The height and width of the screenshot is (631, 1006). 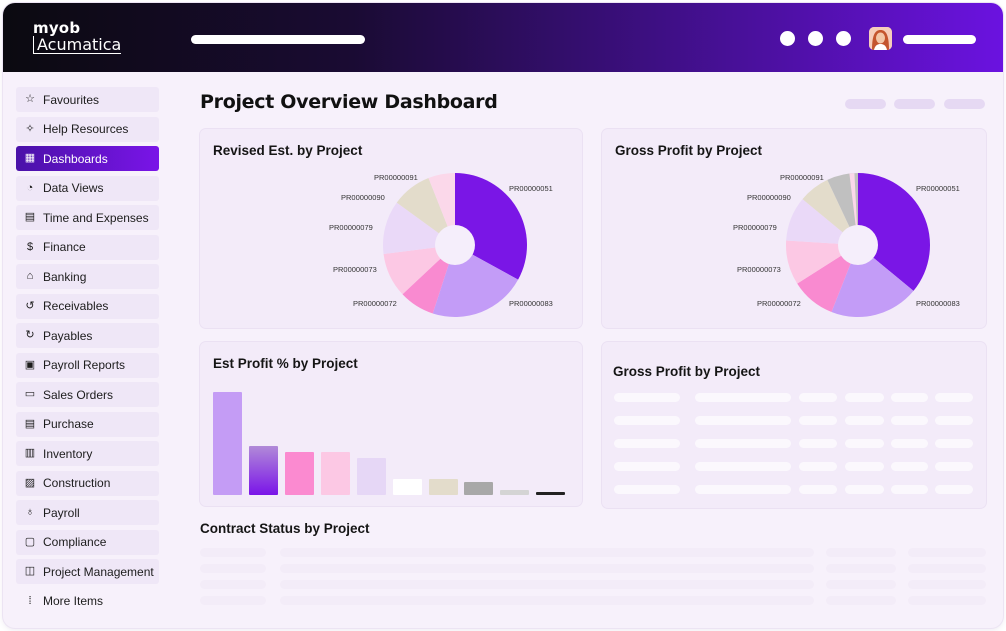 I want to click on bank-icon: ⌂, so click(x=30, y=276).